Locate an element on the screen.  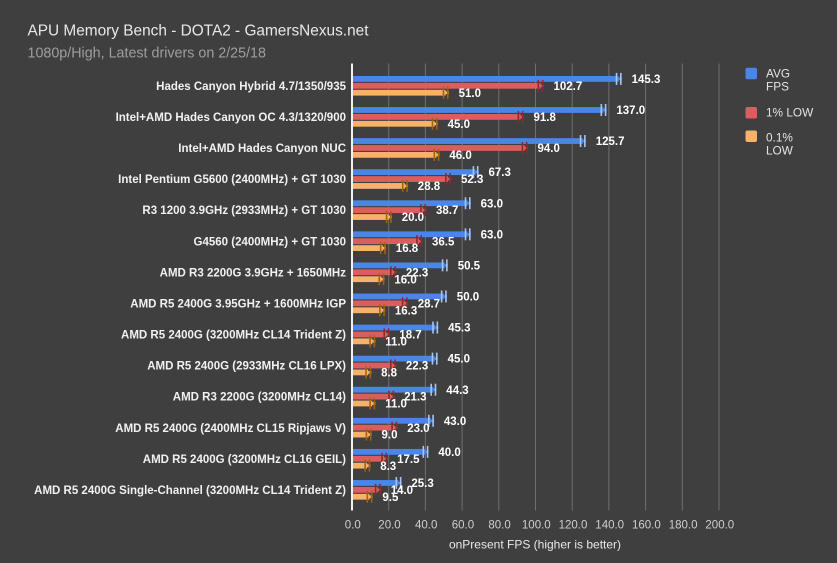
svg-text: 8.3 is located at coordinates (388, 467).